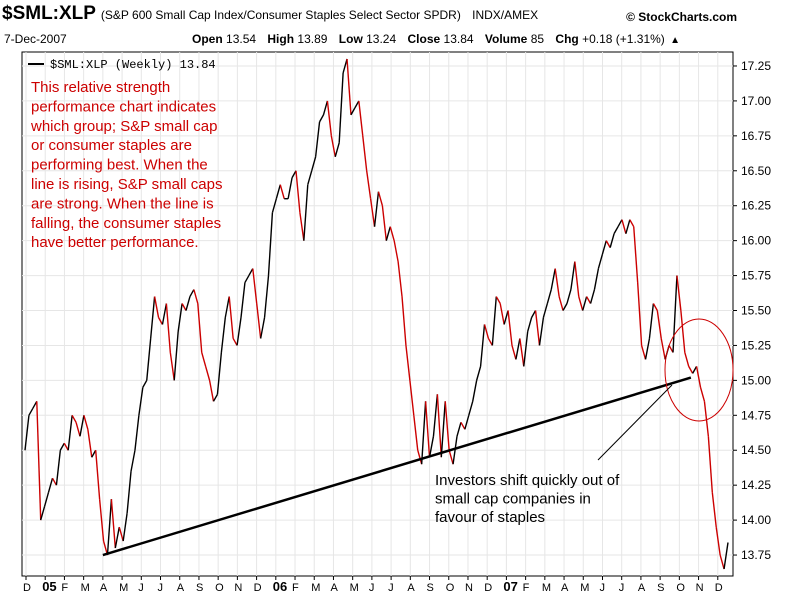 This screenshot has width=800, height=600. What do you see at coordinates (756, 311) in the screenshot?
I see `y-tick-label: 15.50` at bounding box center [756, 311].